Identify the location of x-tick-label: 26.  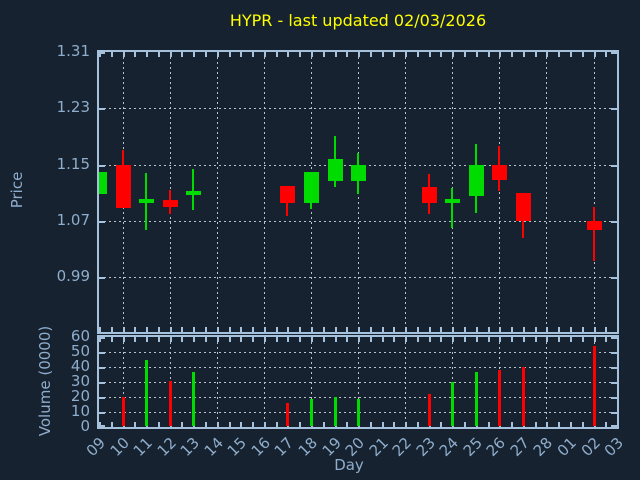
(496, 447).